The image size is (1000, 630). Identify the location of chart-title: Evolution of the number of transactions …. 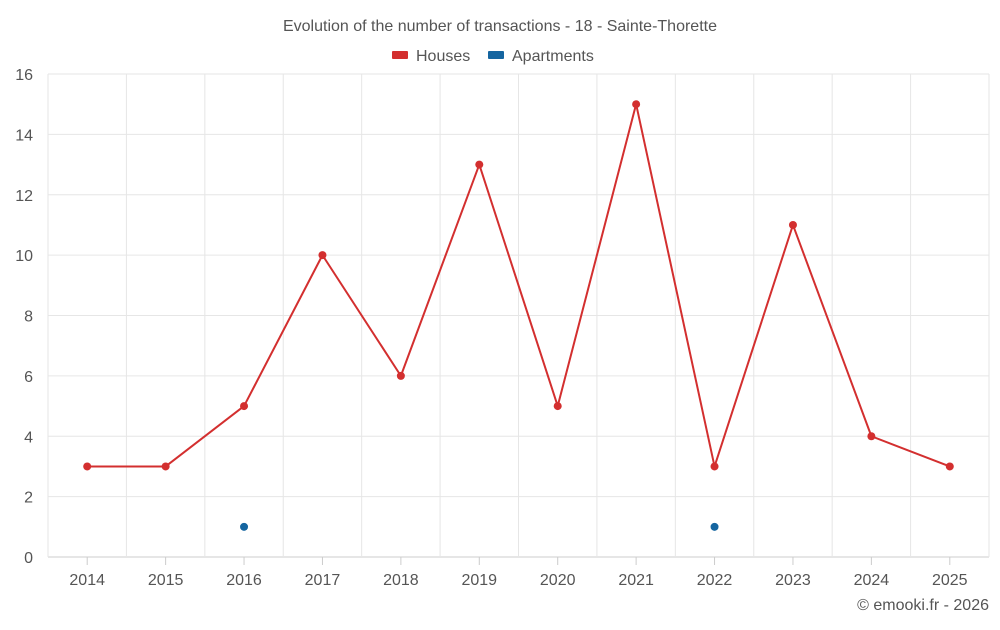
(500, 26).